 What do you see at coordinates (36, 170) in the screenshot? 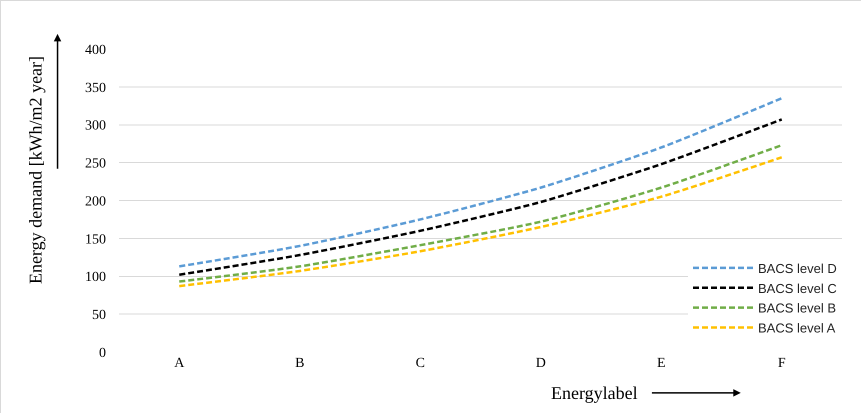
I see `y-axis-title: Energy demand [kWh/m2 year]` at bounding box center [36, 170].